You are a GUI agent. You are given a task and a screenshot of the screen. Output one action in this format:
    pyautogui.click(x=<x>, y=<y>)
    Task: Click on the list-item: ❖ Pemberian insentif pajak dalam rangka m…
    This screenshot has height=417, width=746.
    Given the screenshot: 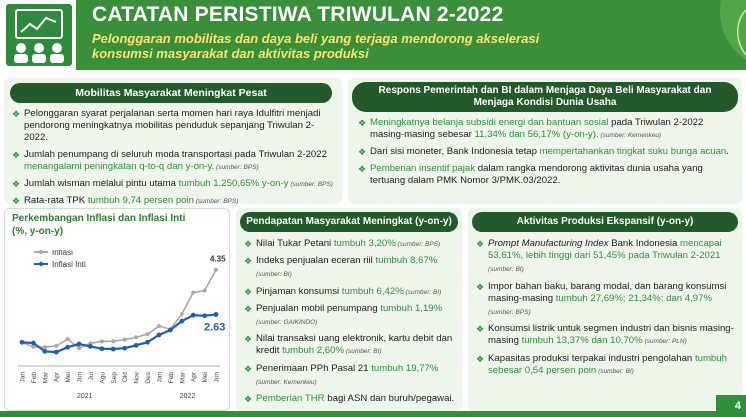 What is the action you would take?
    pyautogui.click(x=530, y=174)
    